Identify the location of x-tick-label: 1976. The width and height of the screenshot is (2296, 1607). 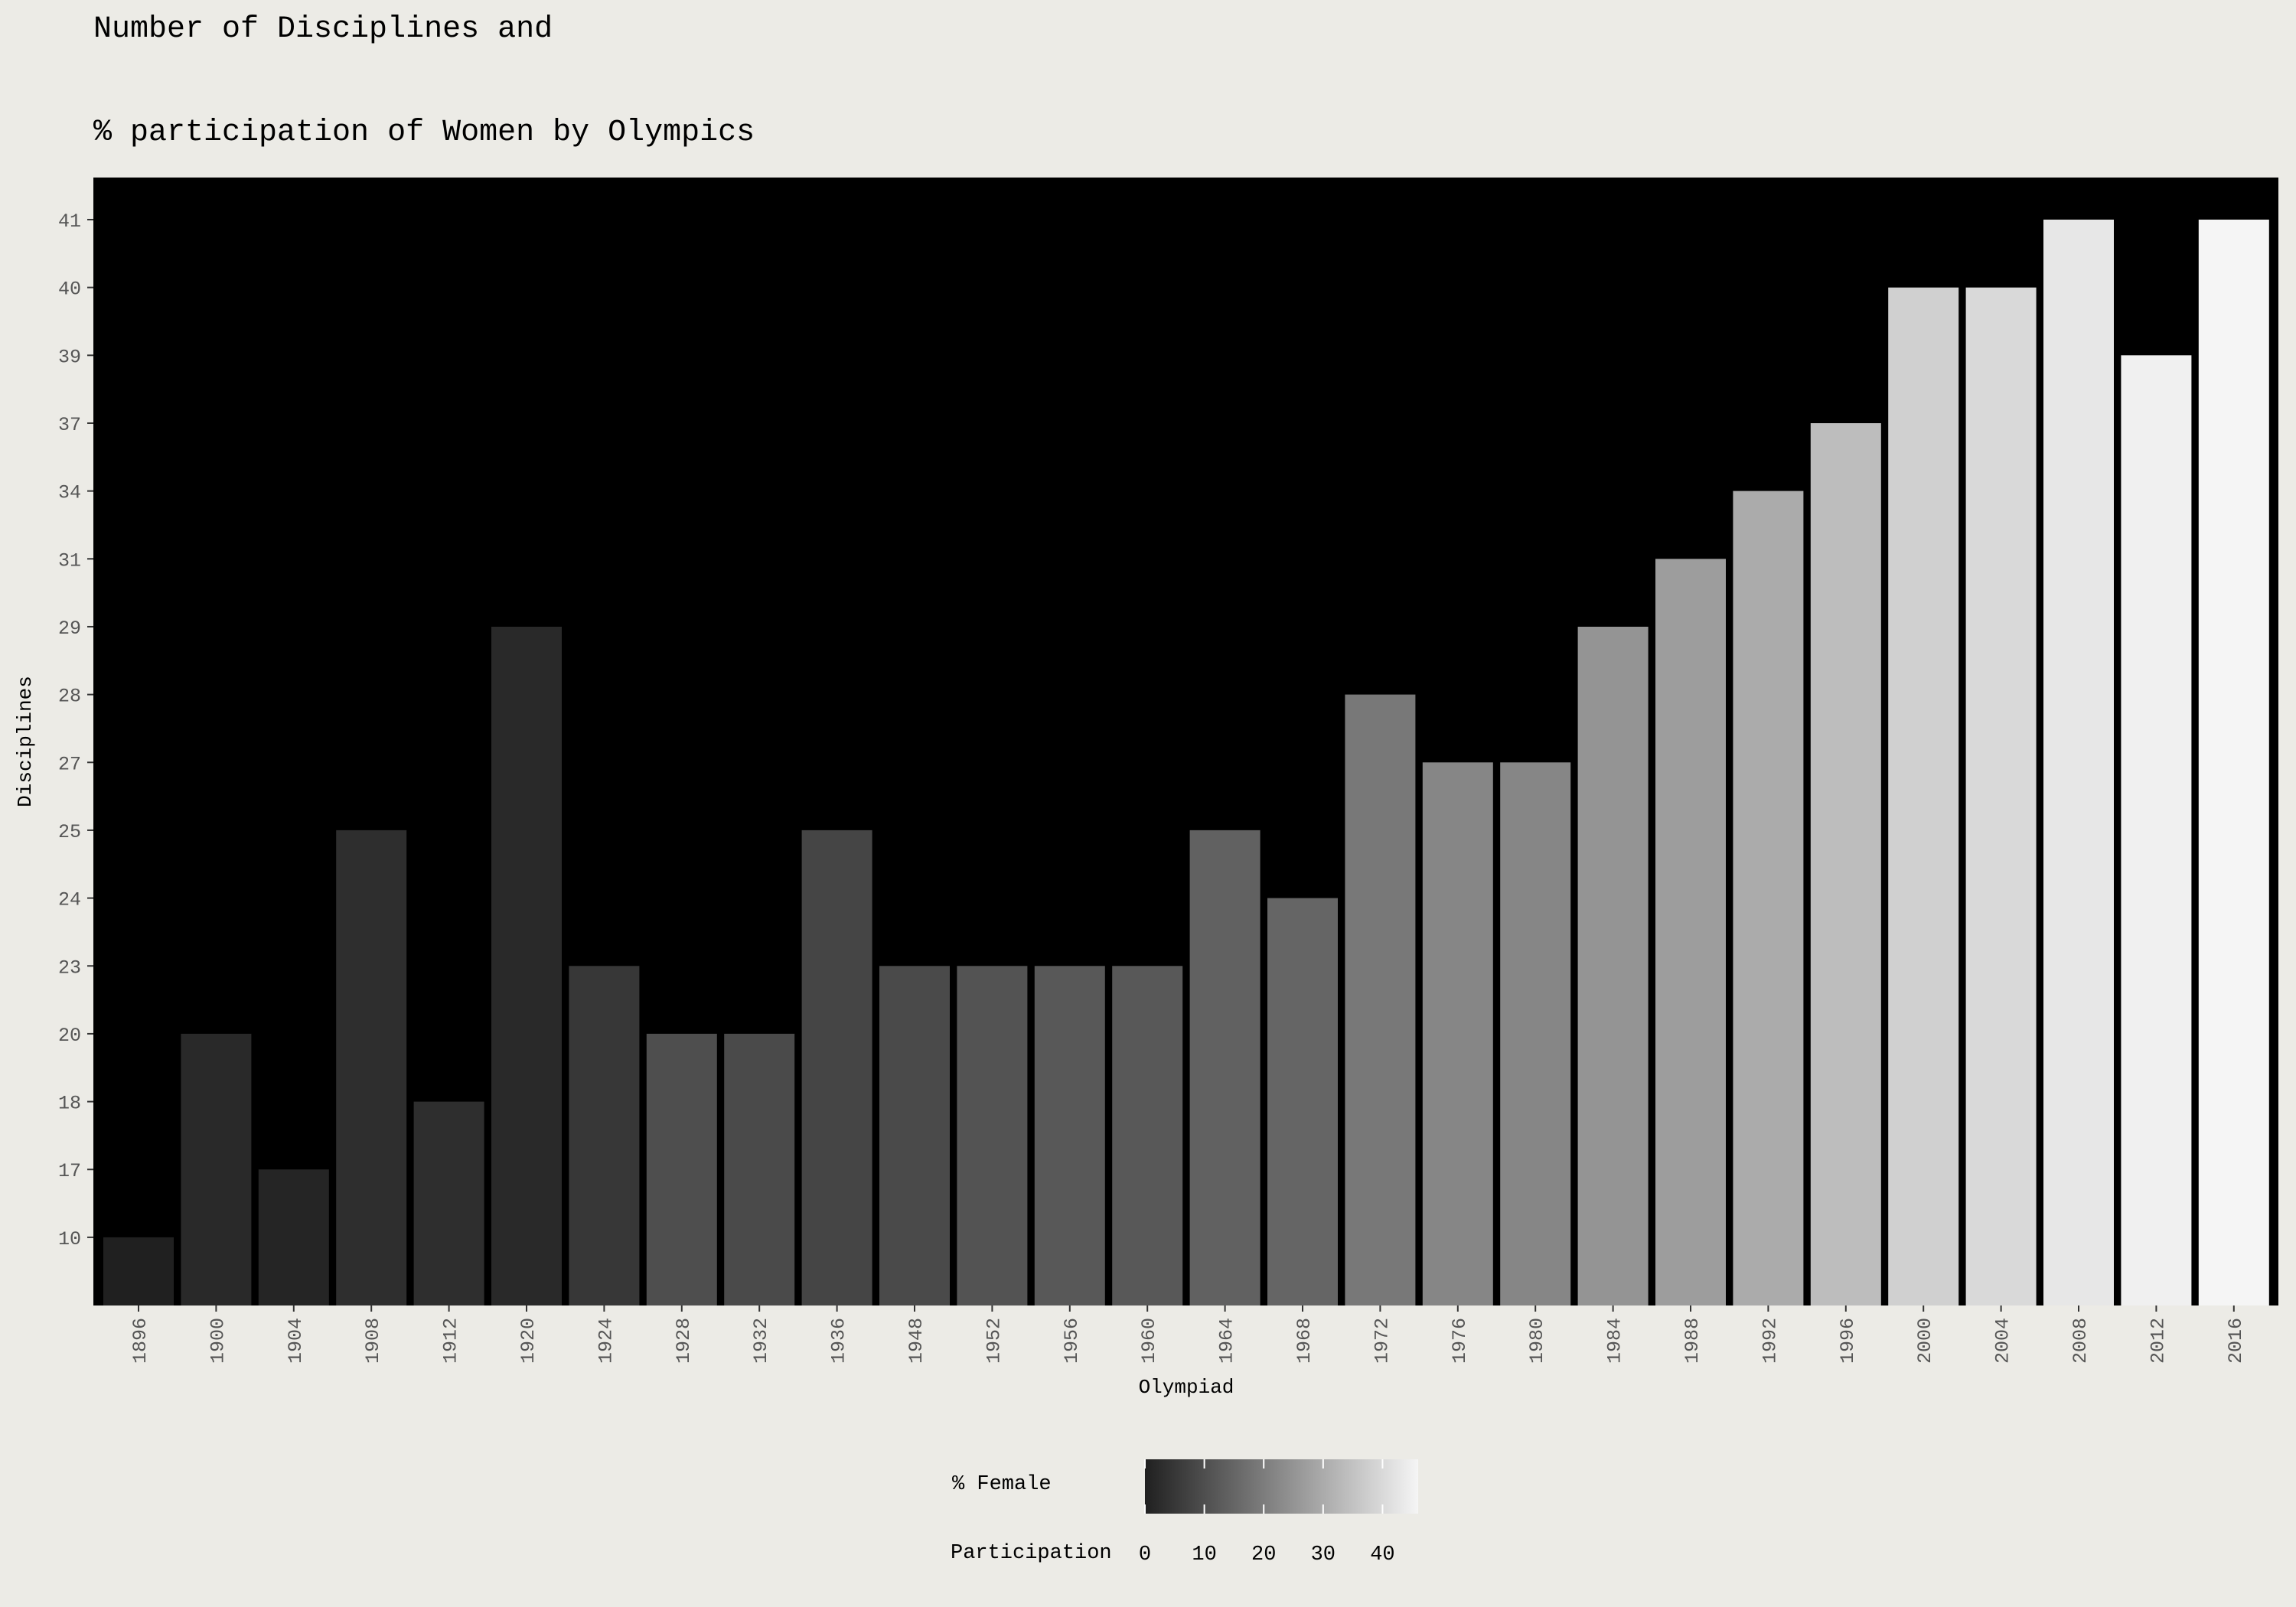
(1460, 1341).